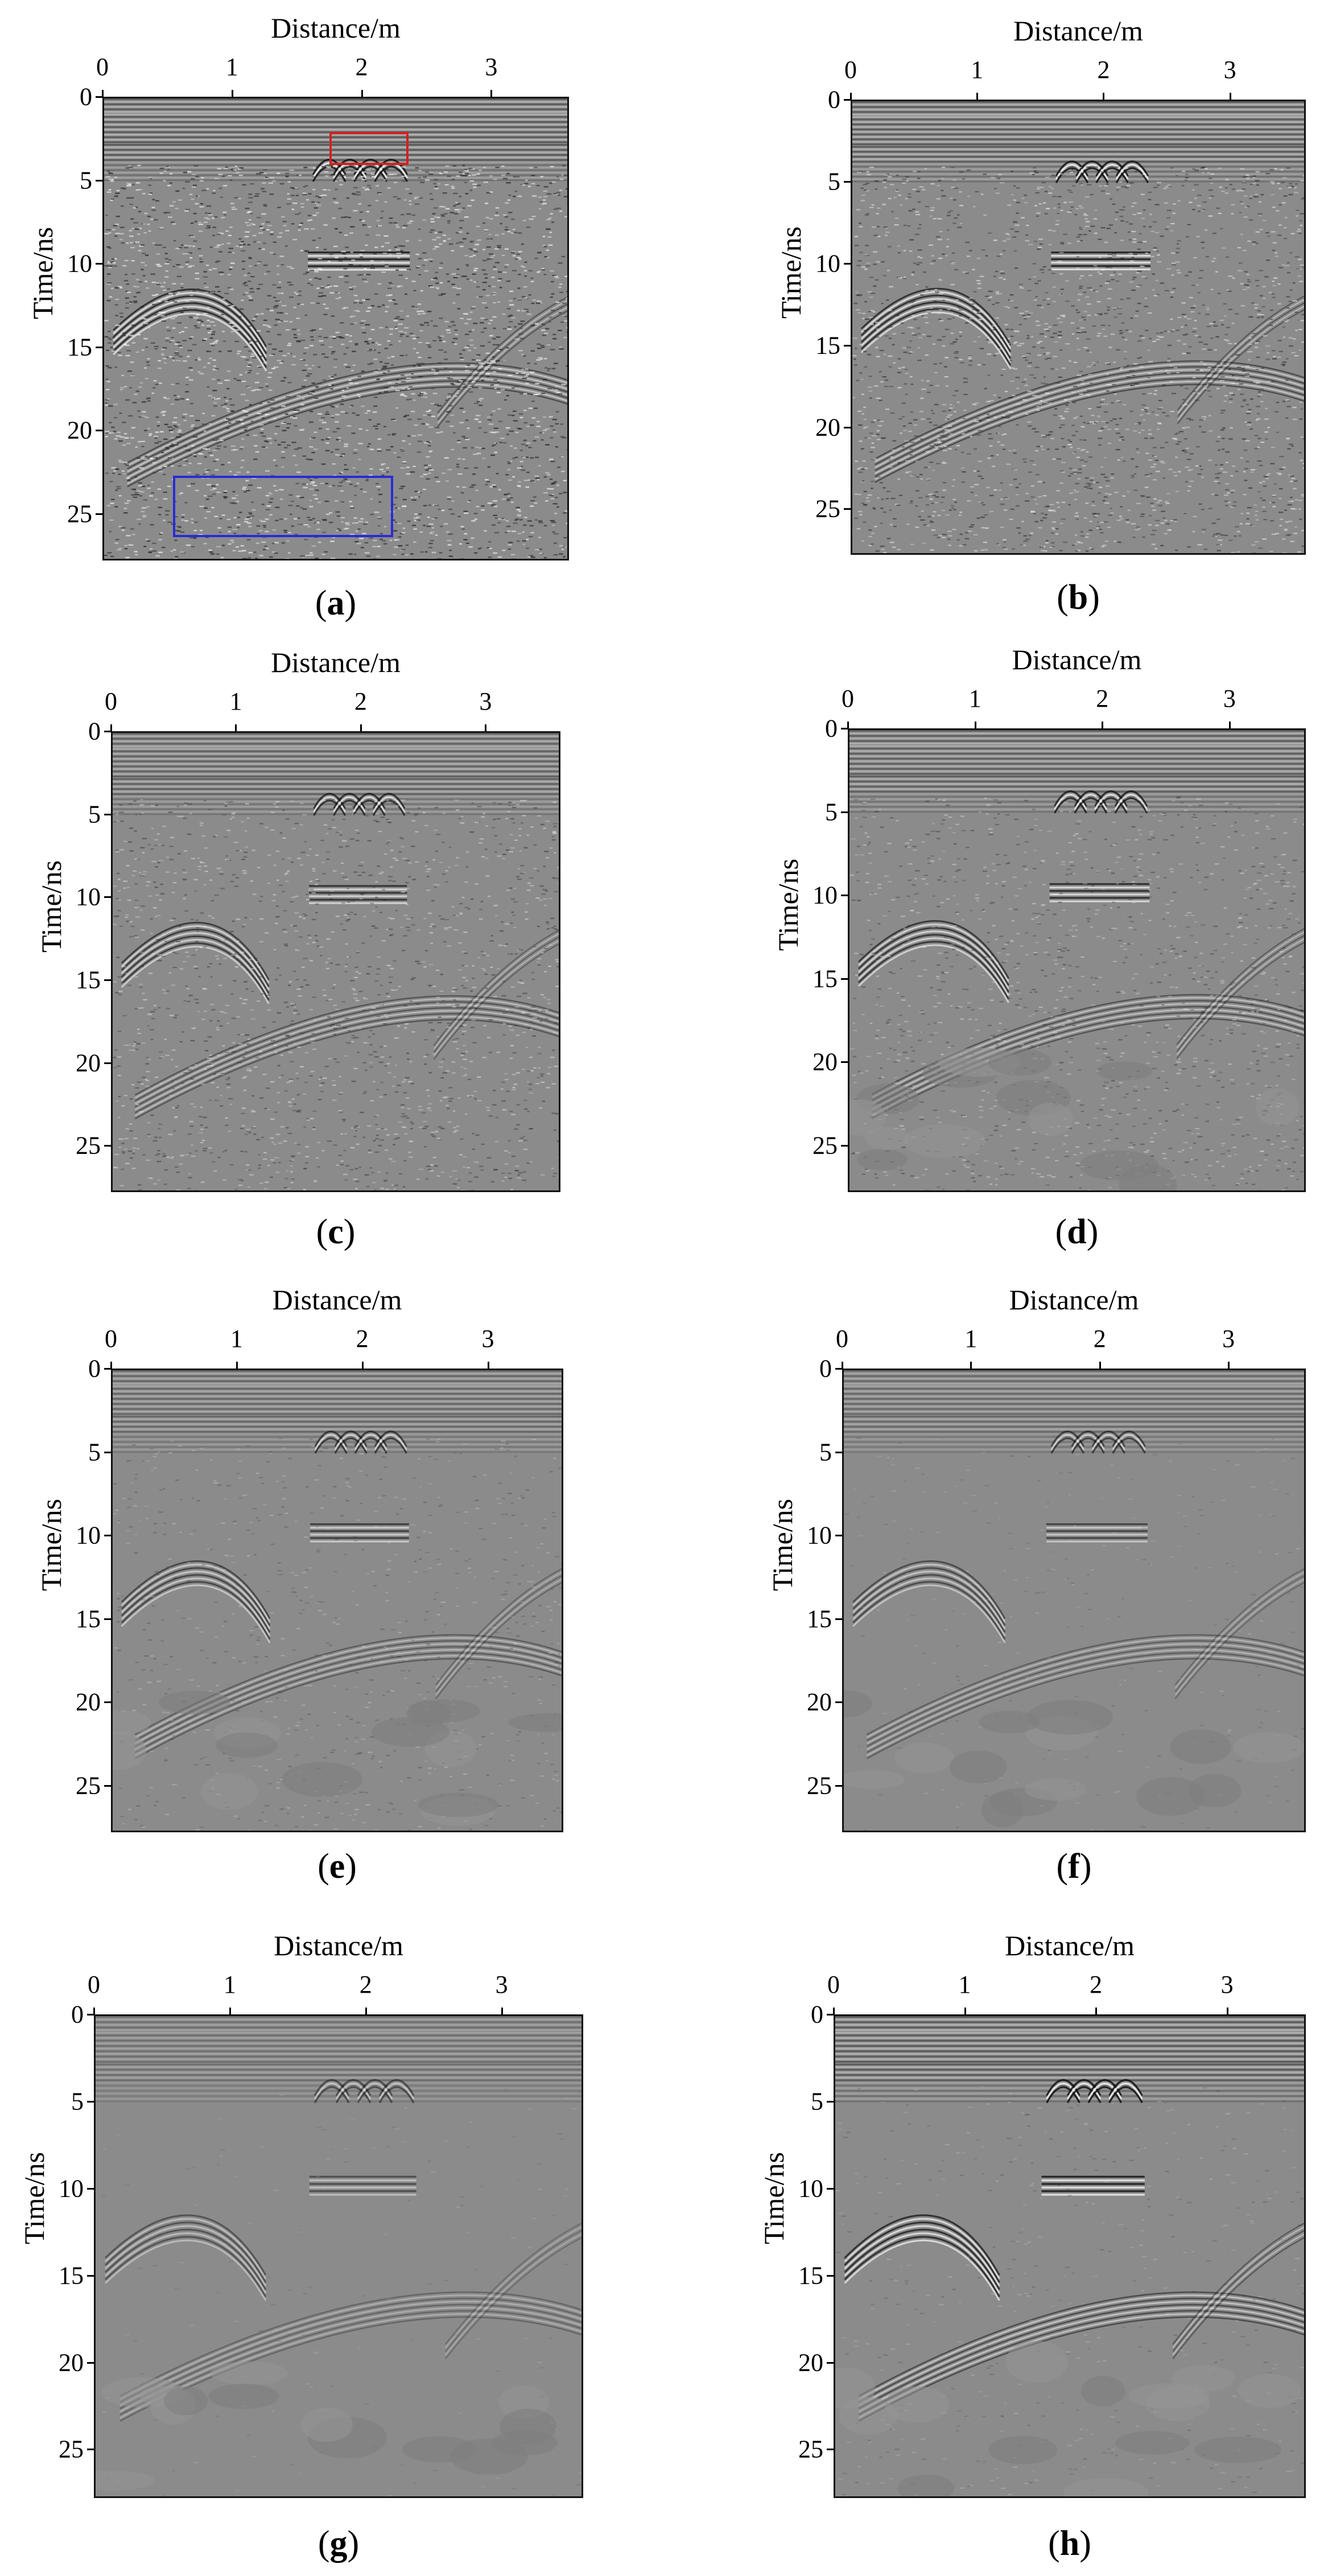  I want to click on caption-letter: e, so click(337, 1866).